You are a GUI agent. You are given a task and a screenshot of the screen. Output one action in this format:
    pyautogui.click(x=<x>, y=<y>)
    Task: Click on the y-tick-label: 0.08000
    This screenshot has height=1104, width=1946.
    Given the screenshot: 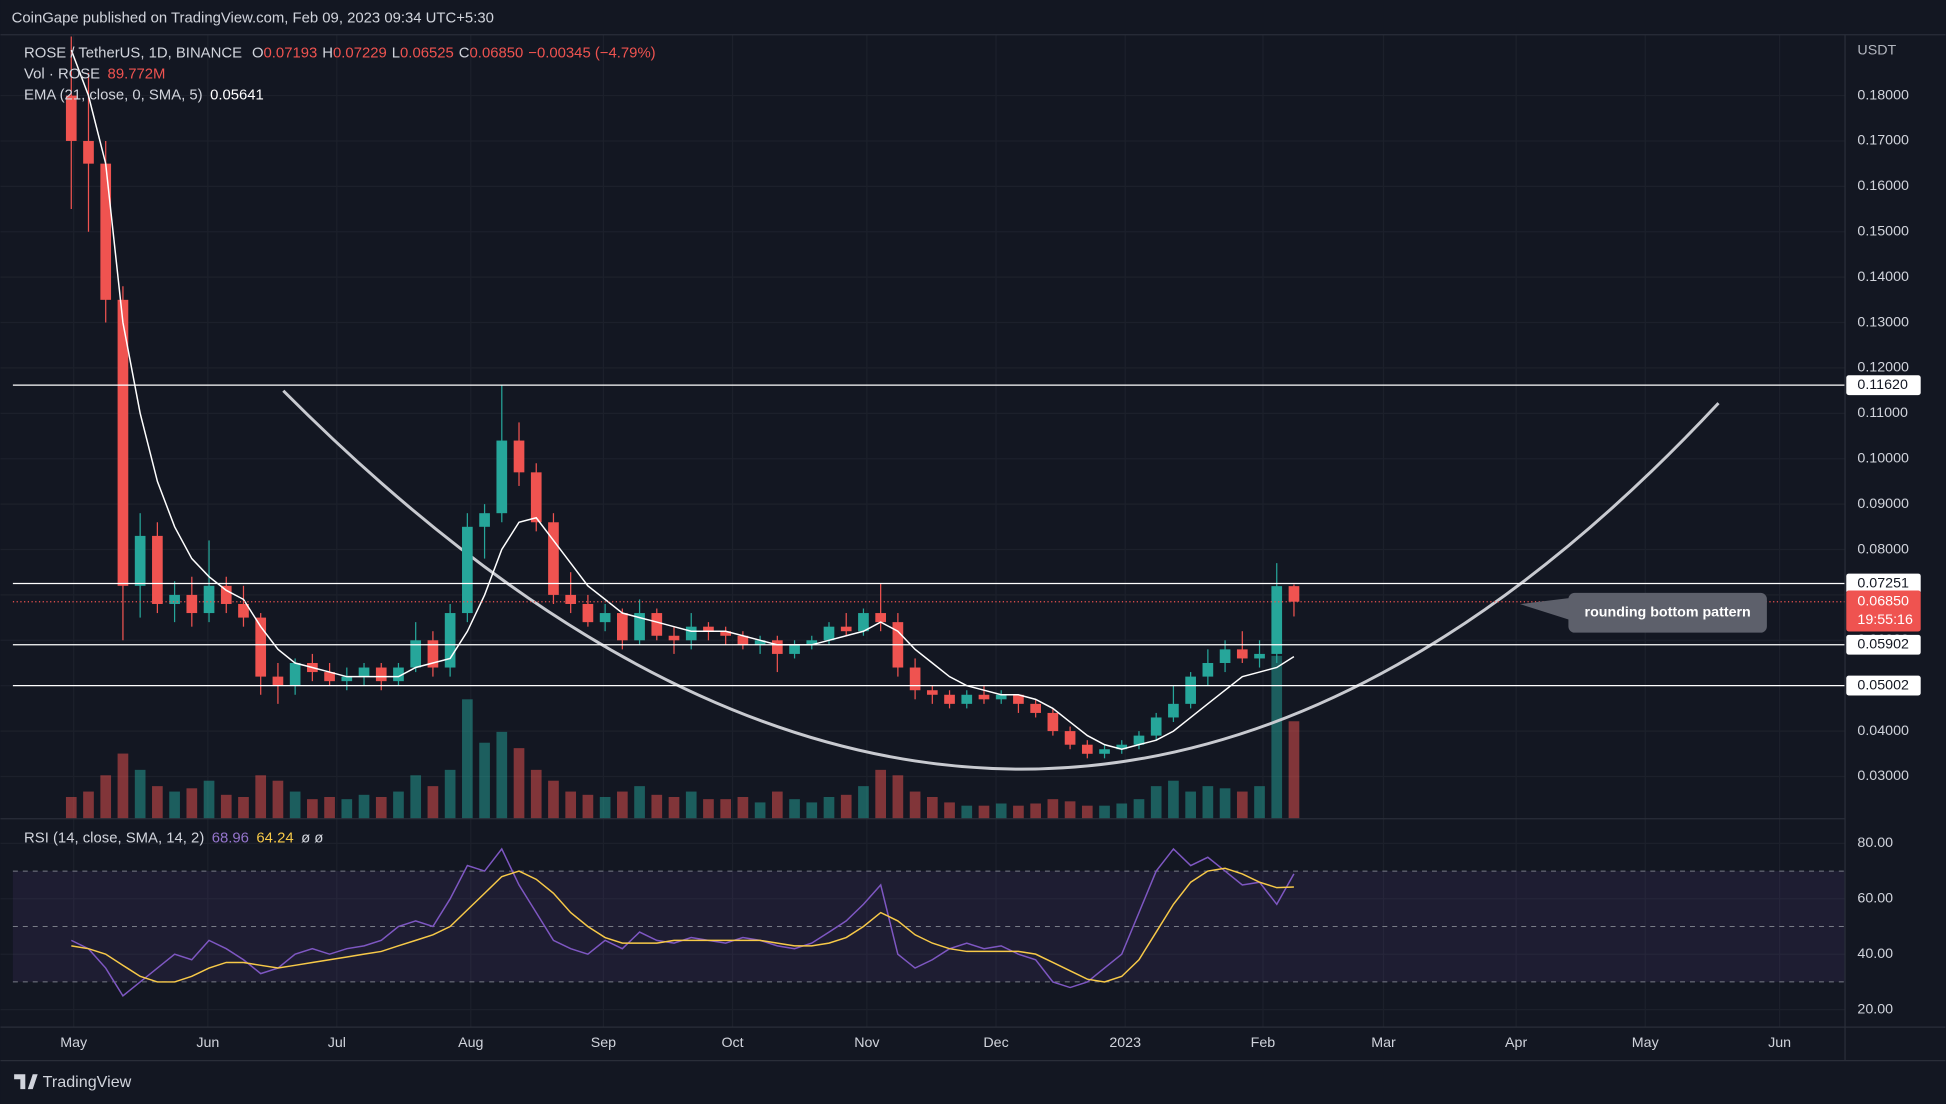 What is the action you would take?
    pyautogui.click(x=1883, y=549)
    